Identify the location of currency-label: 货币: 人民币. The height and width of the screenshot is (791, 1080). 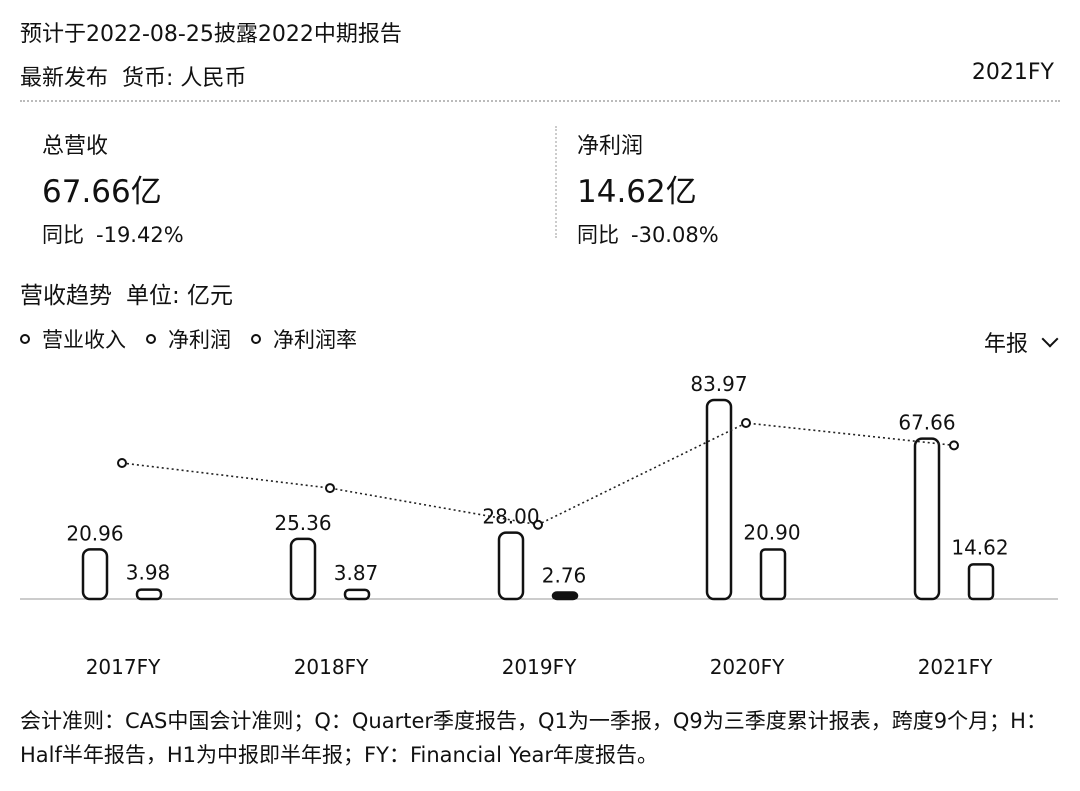
(184, 78).